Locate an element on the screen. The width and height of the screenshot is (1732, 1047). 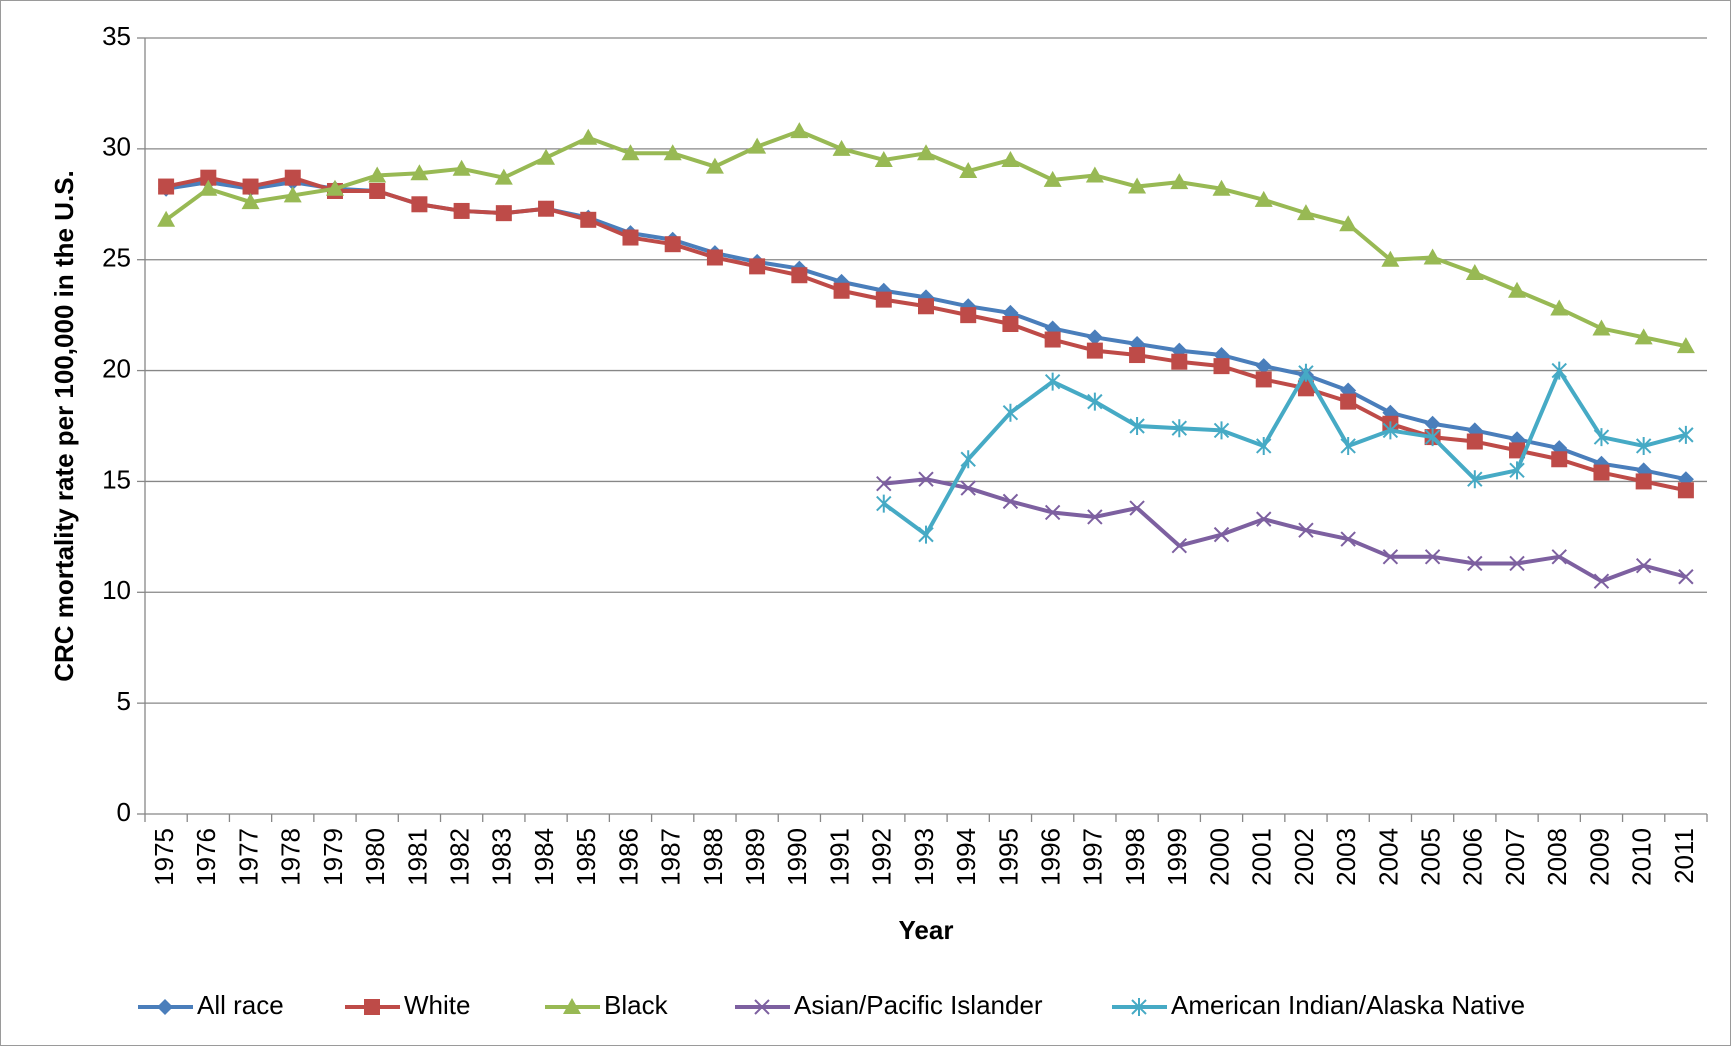
legend-label: Asian/Pacific Islander is located at coordinates (918, 1005).